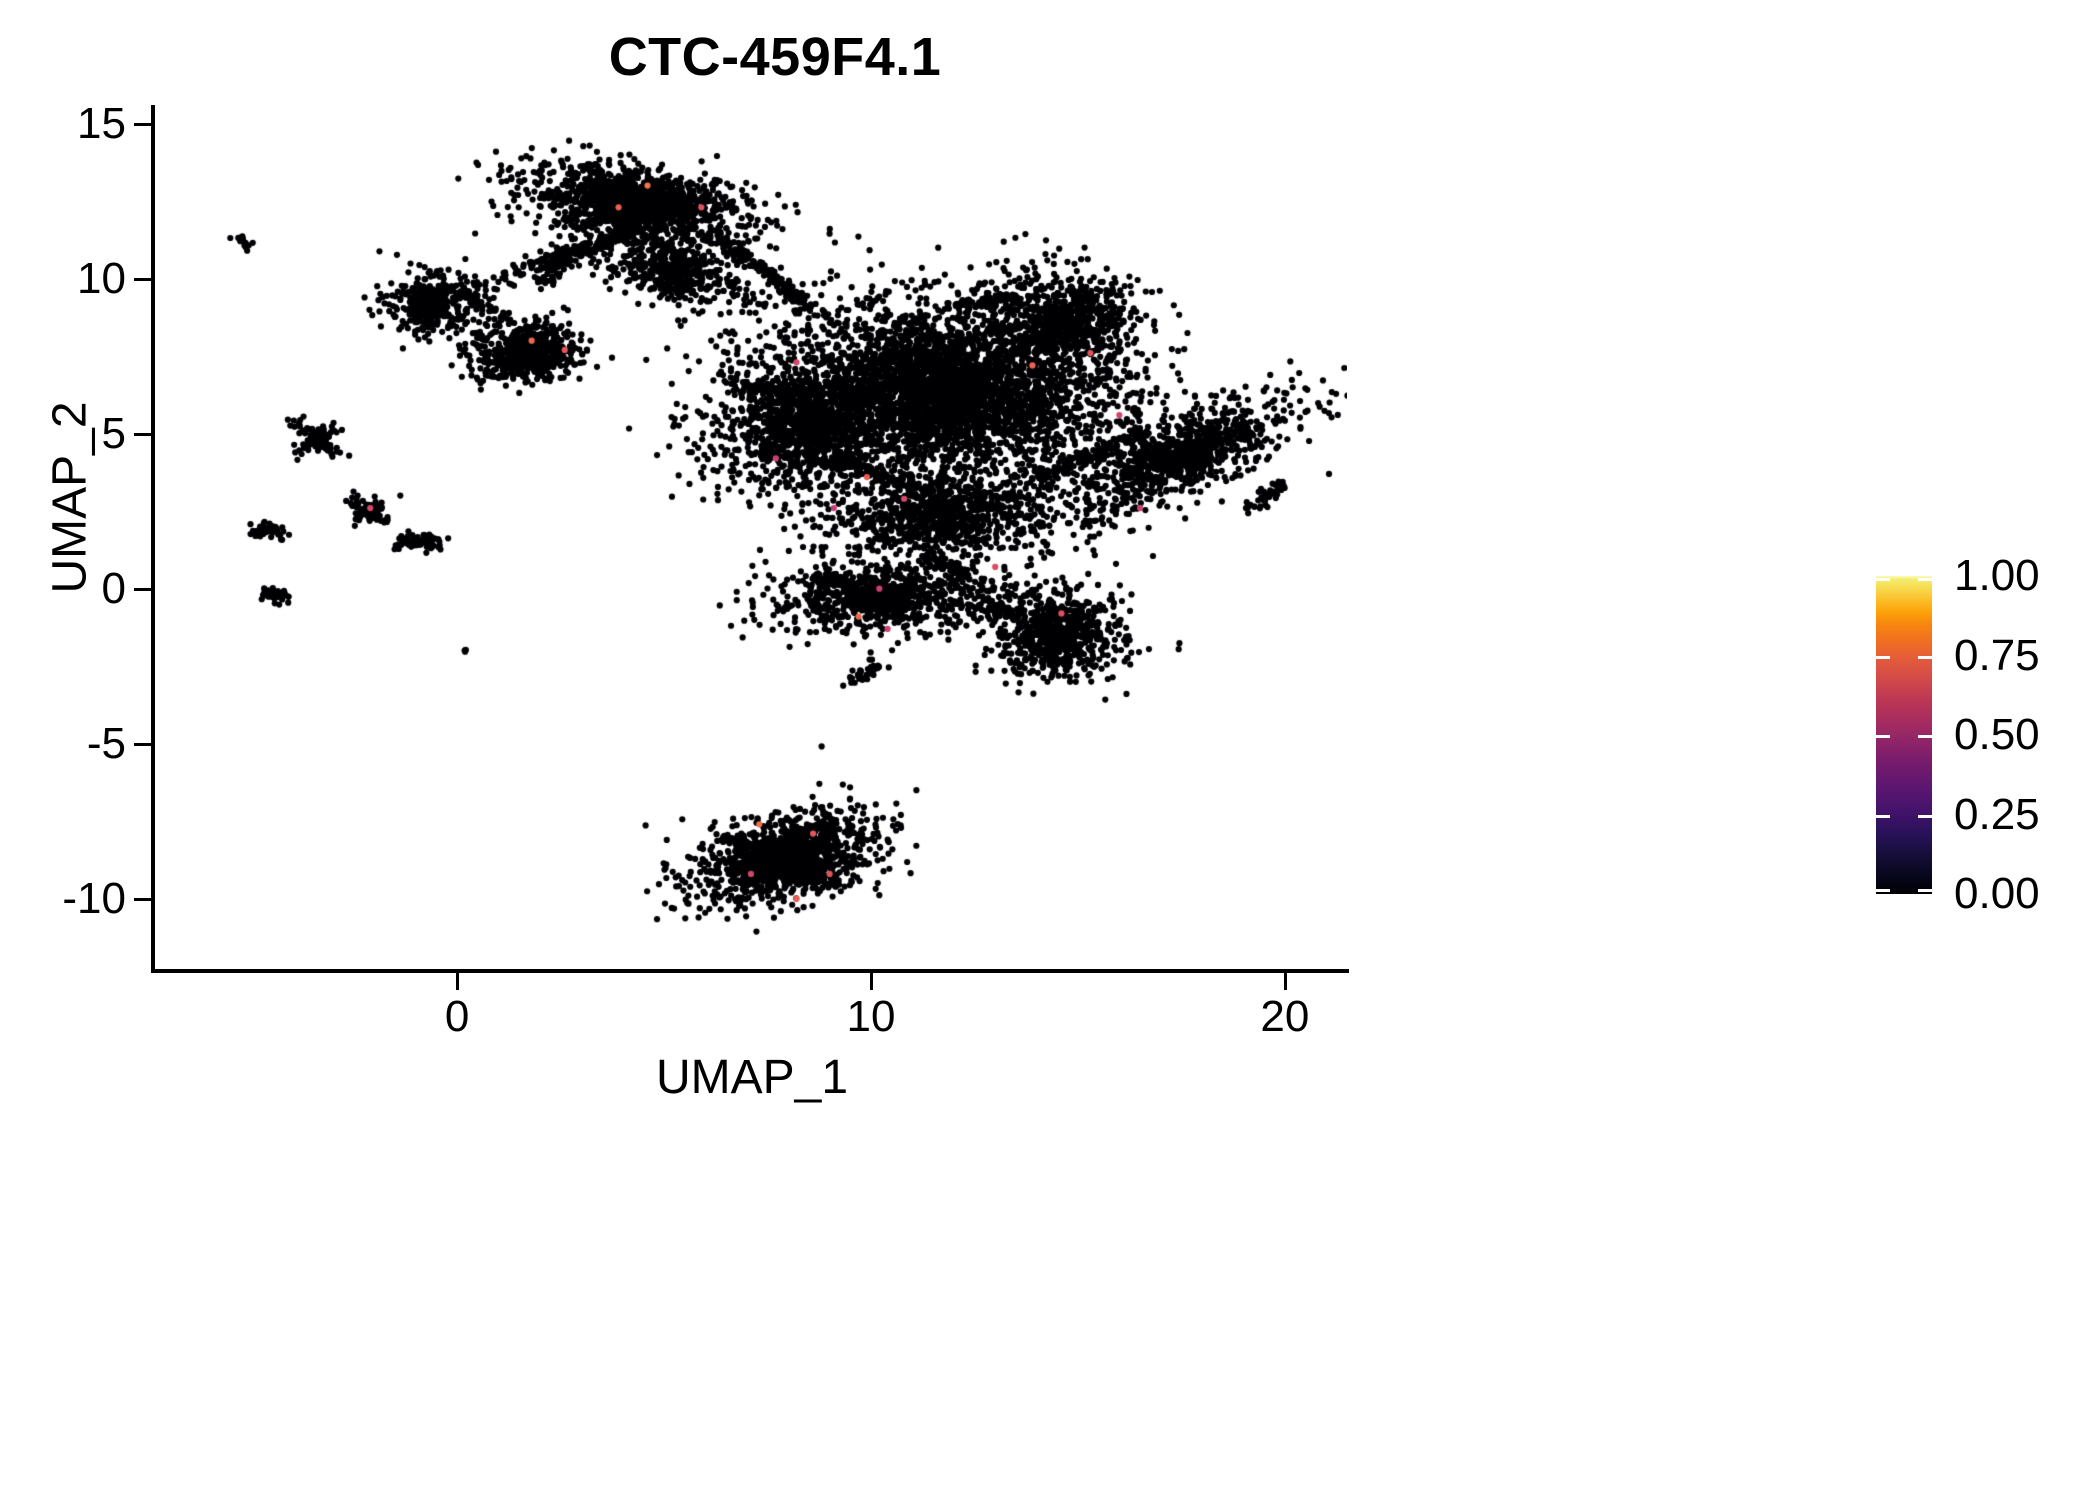  Describe the element at coordinates (1997, 575) in the screenshot. I see `legend-tick-label-0: 1.00` at that location.